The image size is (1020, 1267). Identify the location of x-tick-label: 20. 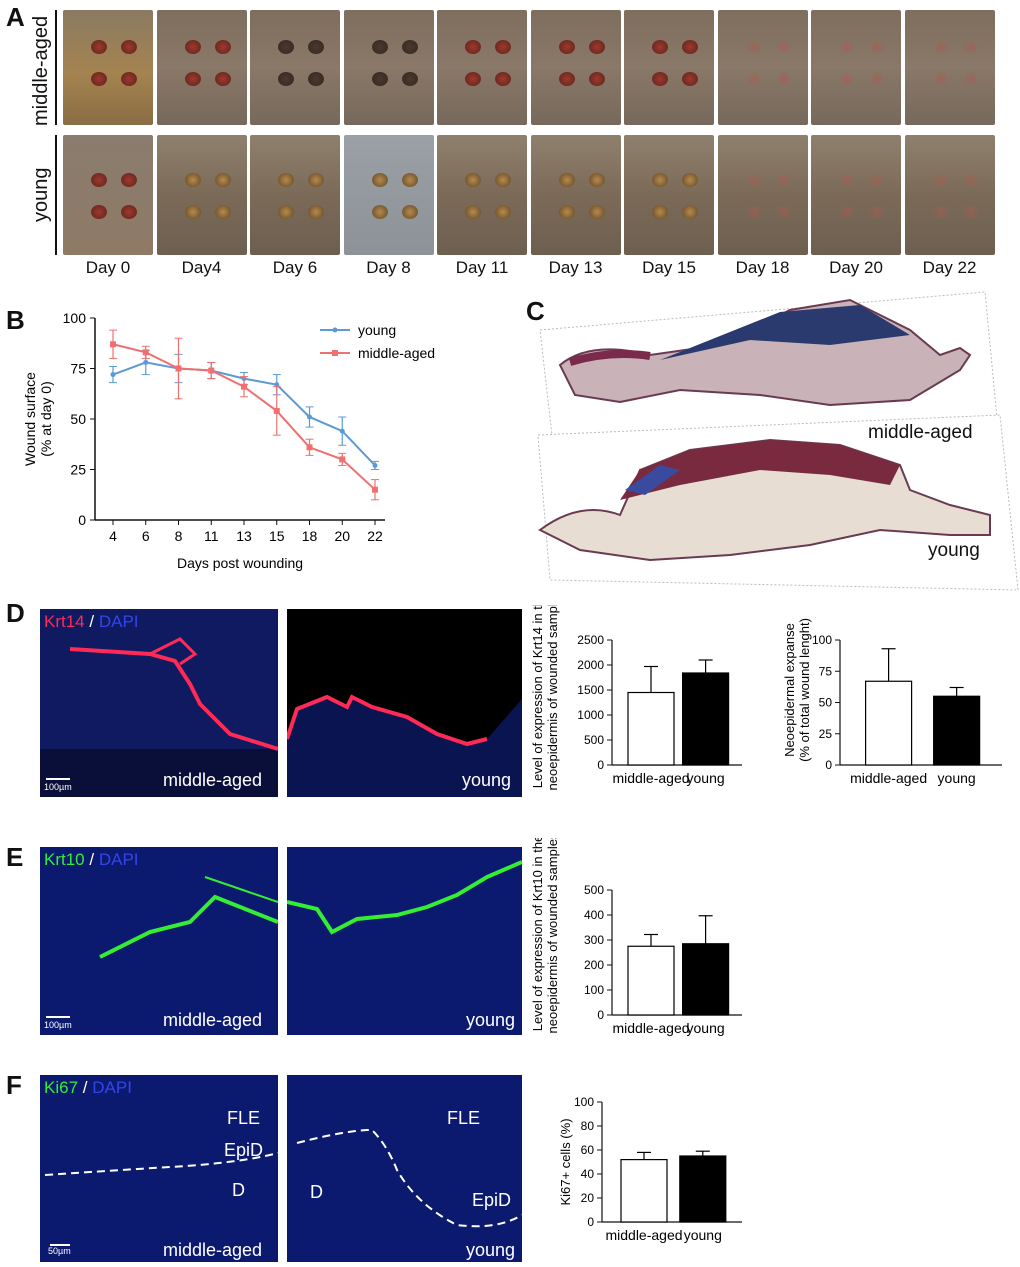
(342, 536).